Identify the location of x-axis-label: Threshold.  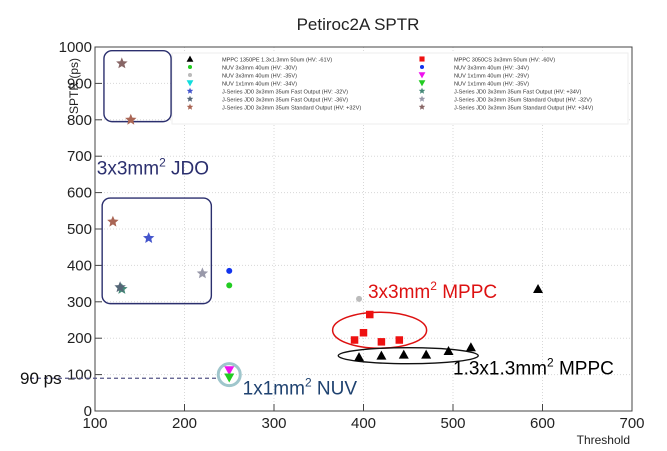
(603, 440).